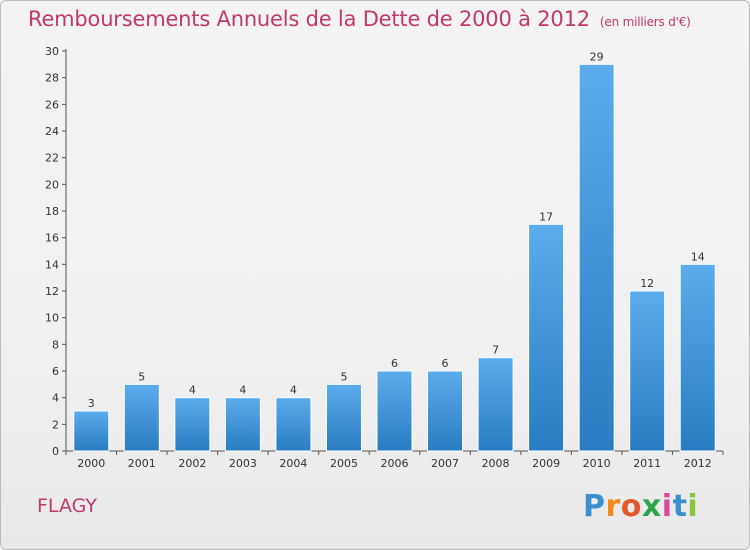 The image size is (750, 550). What do you see at coordinates (52, 318) in the screenshot?
I see `y-tick-label: 10` at bounding box center [52, 318].